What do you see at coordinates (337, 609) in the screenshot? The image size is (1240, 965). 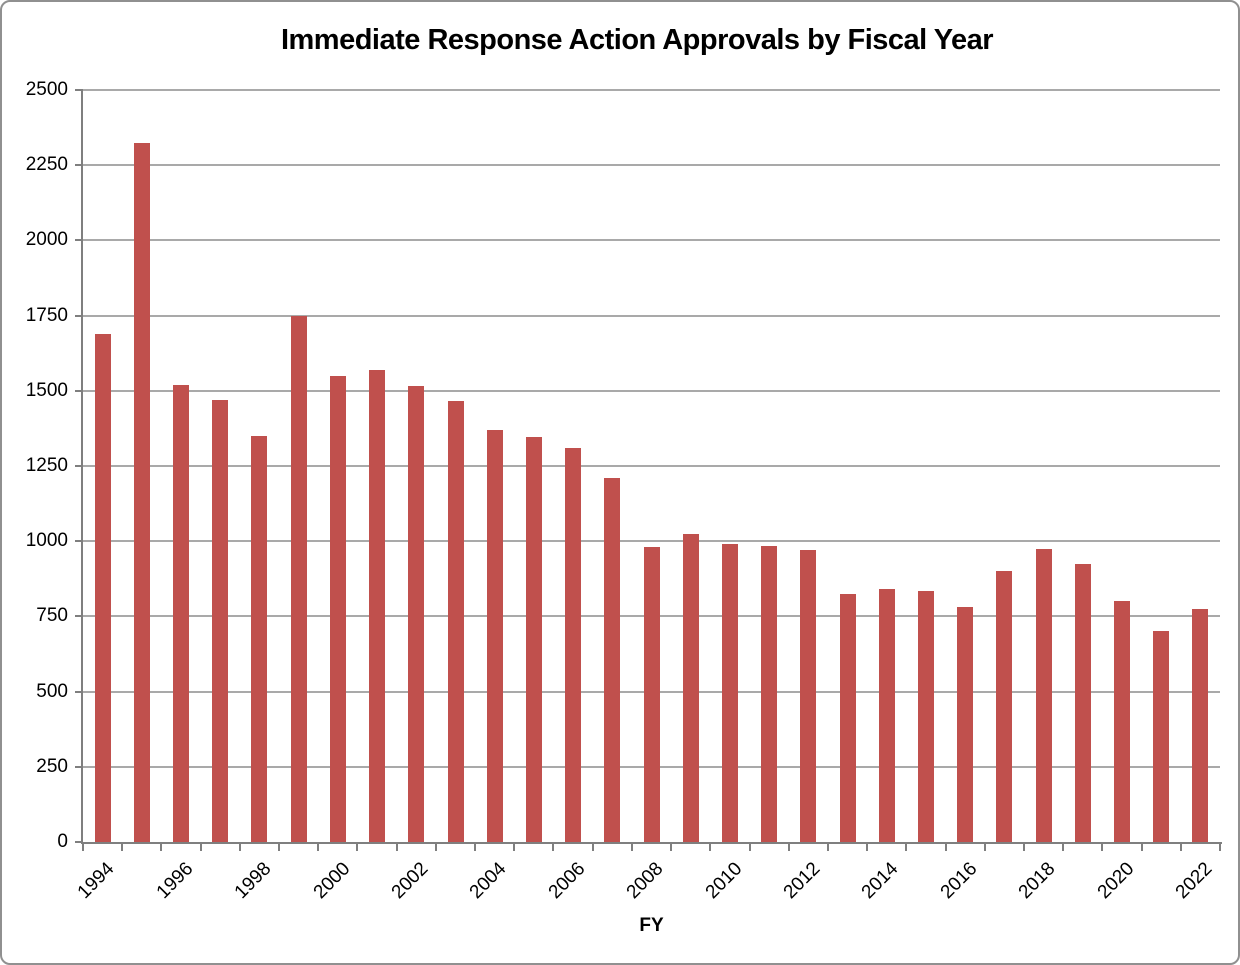 I see `bar-2000` at bounding box center [337, 609].